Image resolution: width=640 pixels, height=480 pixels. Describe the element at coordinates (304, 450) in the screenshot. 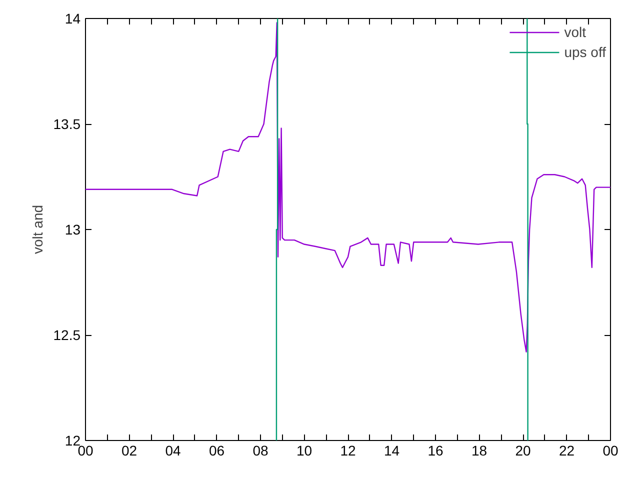

I see `x-tick-label: 10` at that location.